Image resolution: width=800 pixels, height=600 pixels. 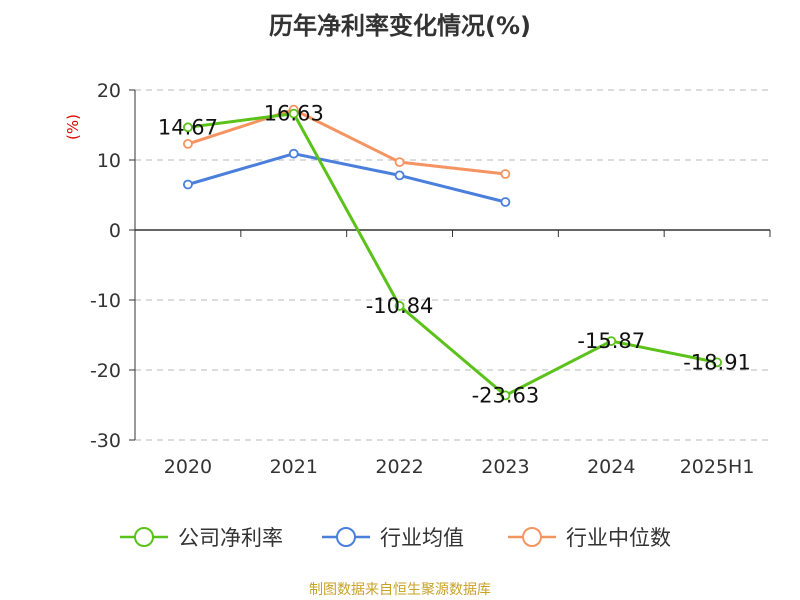 What do you see at coordinates (230, 538) in the screenshot?
I see `legend-label: 公司净利率` at bounding box center [230, 538].